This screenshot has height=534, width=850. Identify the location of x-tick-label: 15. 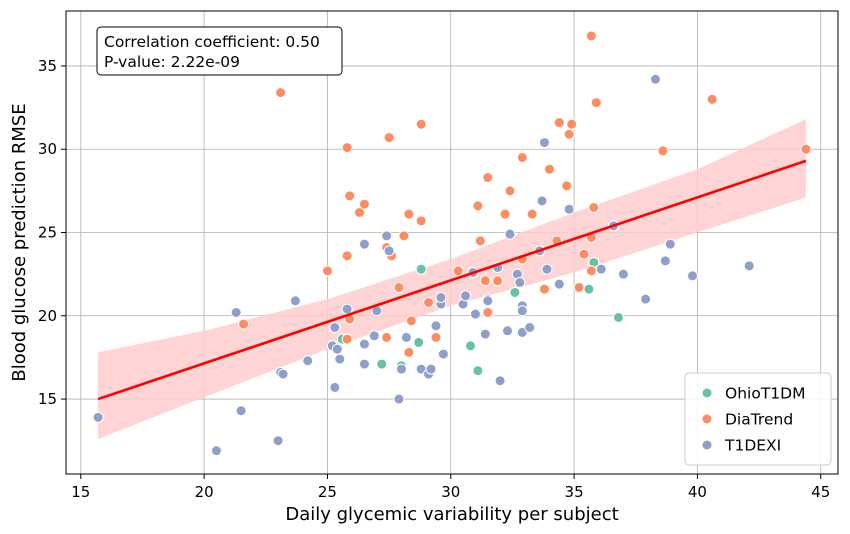
(80, 492).